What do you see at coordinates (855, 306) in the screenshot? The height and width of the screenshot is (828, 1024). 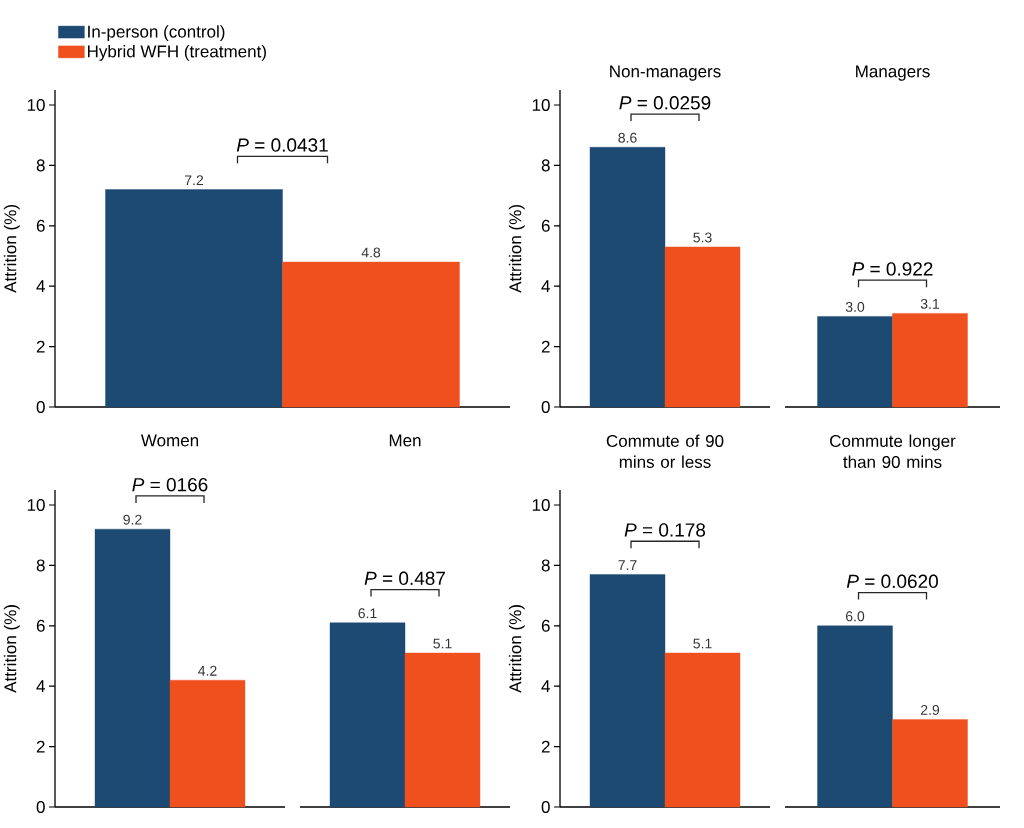 I see `data-label: 3.0` at bounding box center [855, 306].